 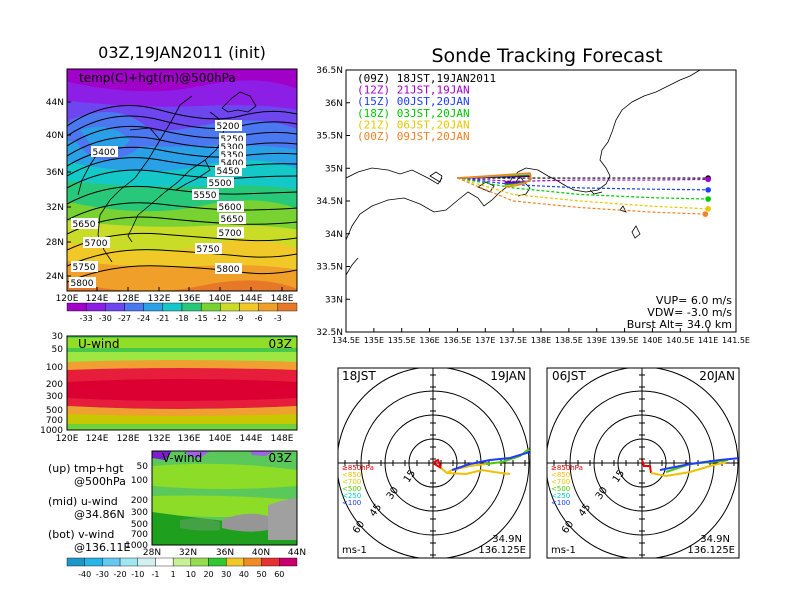 What do you see at coordinates (282, 439) in the screenshot?
I see `lon-label: 148E` at bounding box center [282, 439].